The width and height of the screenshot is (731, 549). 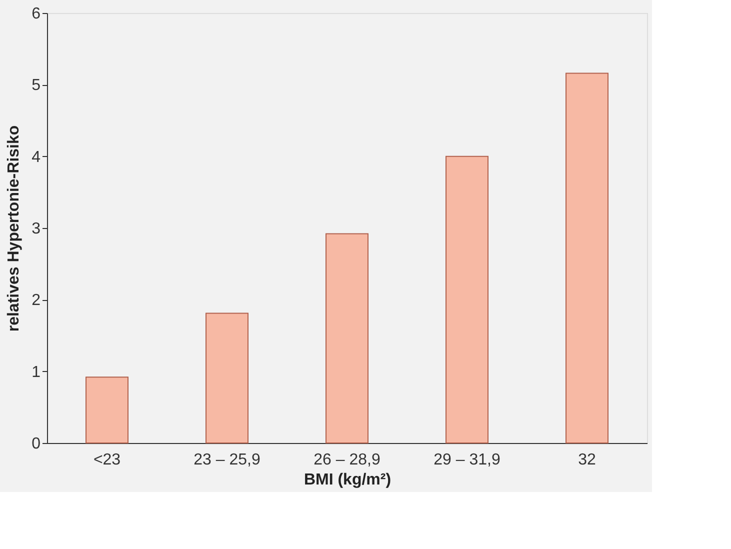 I want to click on x-tick-label: 23 – 25,9, so click(x=227, y=460).